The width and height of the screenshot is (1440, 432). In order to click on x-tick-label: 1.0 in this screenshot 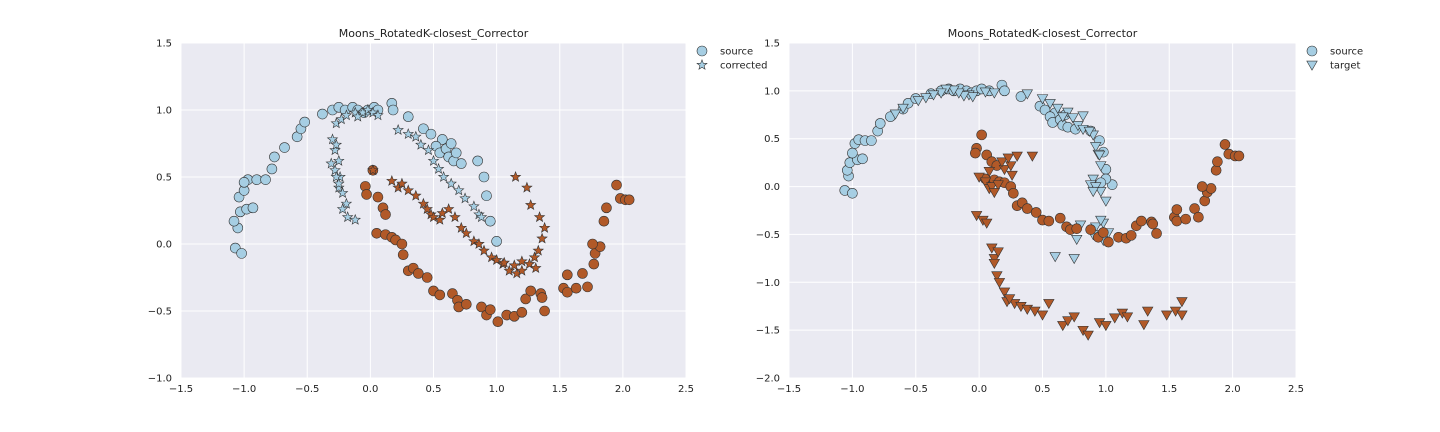, I will do `click(1106, 389)`.